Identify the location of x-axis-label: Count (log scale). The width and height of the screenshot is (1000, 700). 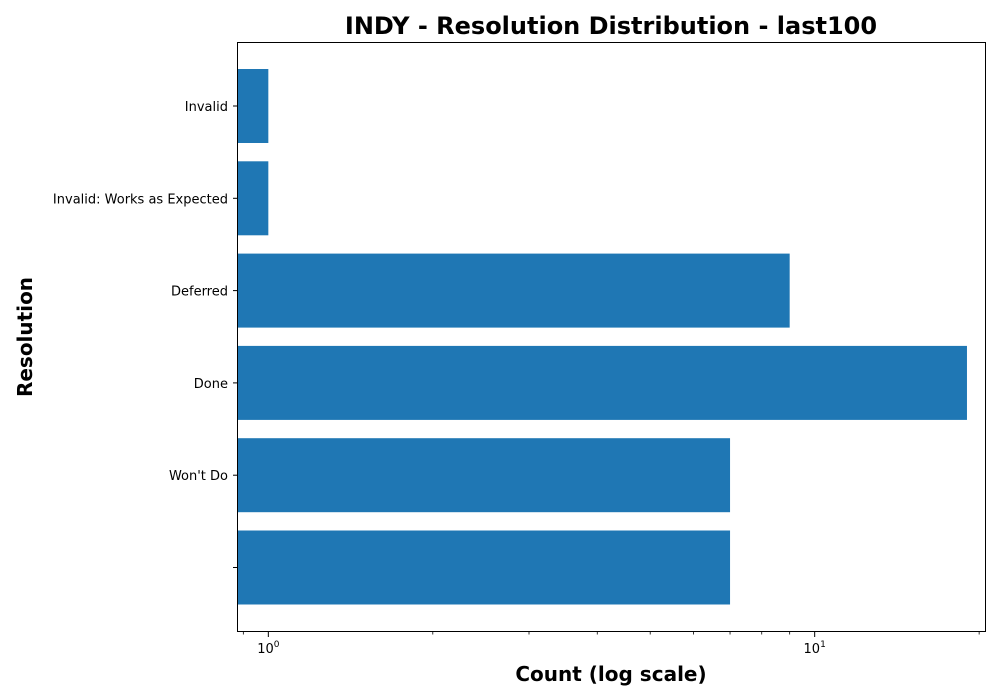
(610, 674).